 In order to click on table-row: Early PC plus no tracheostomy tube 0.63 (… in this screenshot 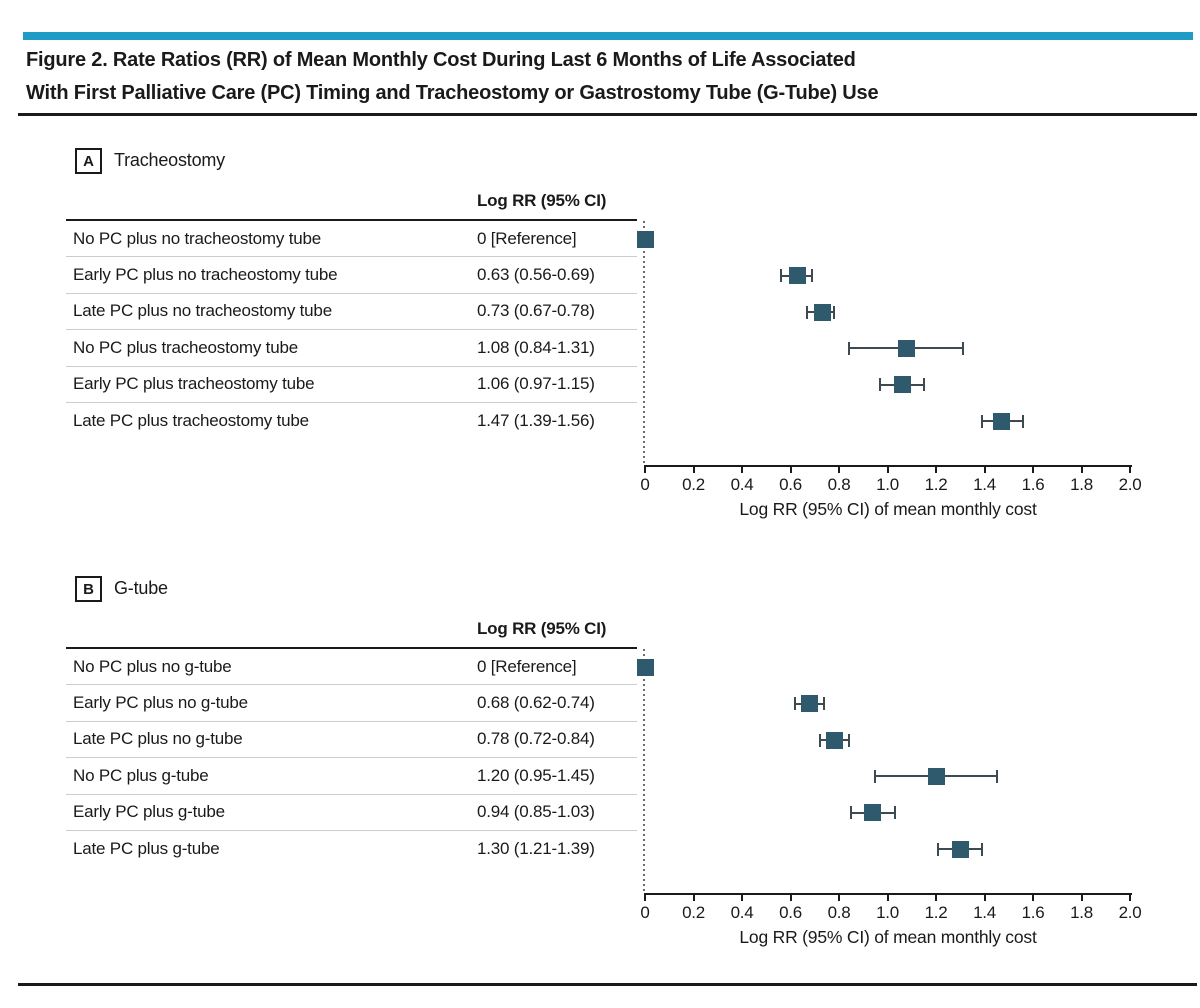, I will do `click(351, 275)`.